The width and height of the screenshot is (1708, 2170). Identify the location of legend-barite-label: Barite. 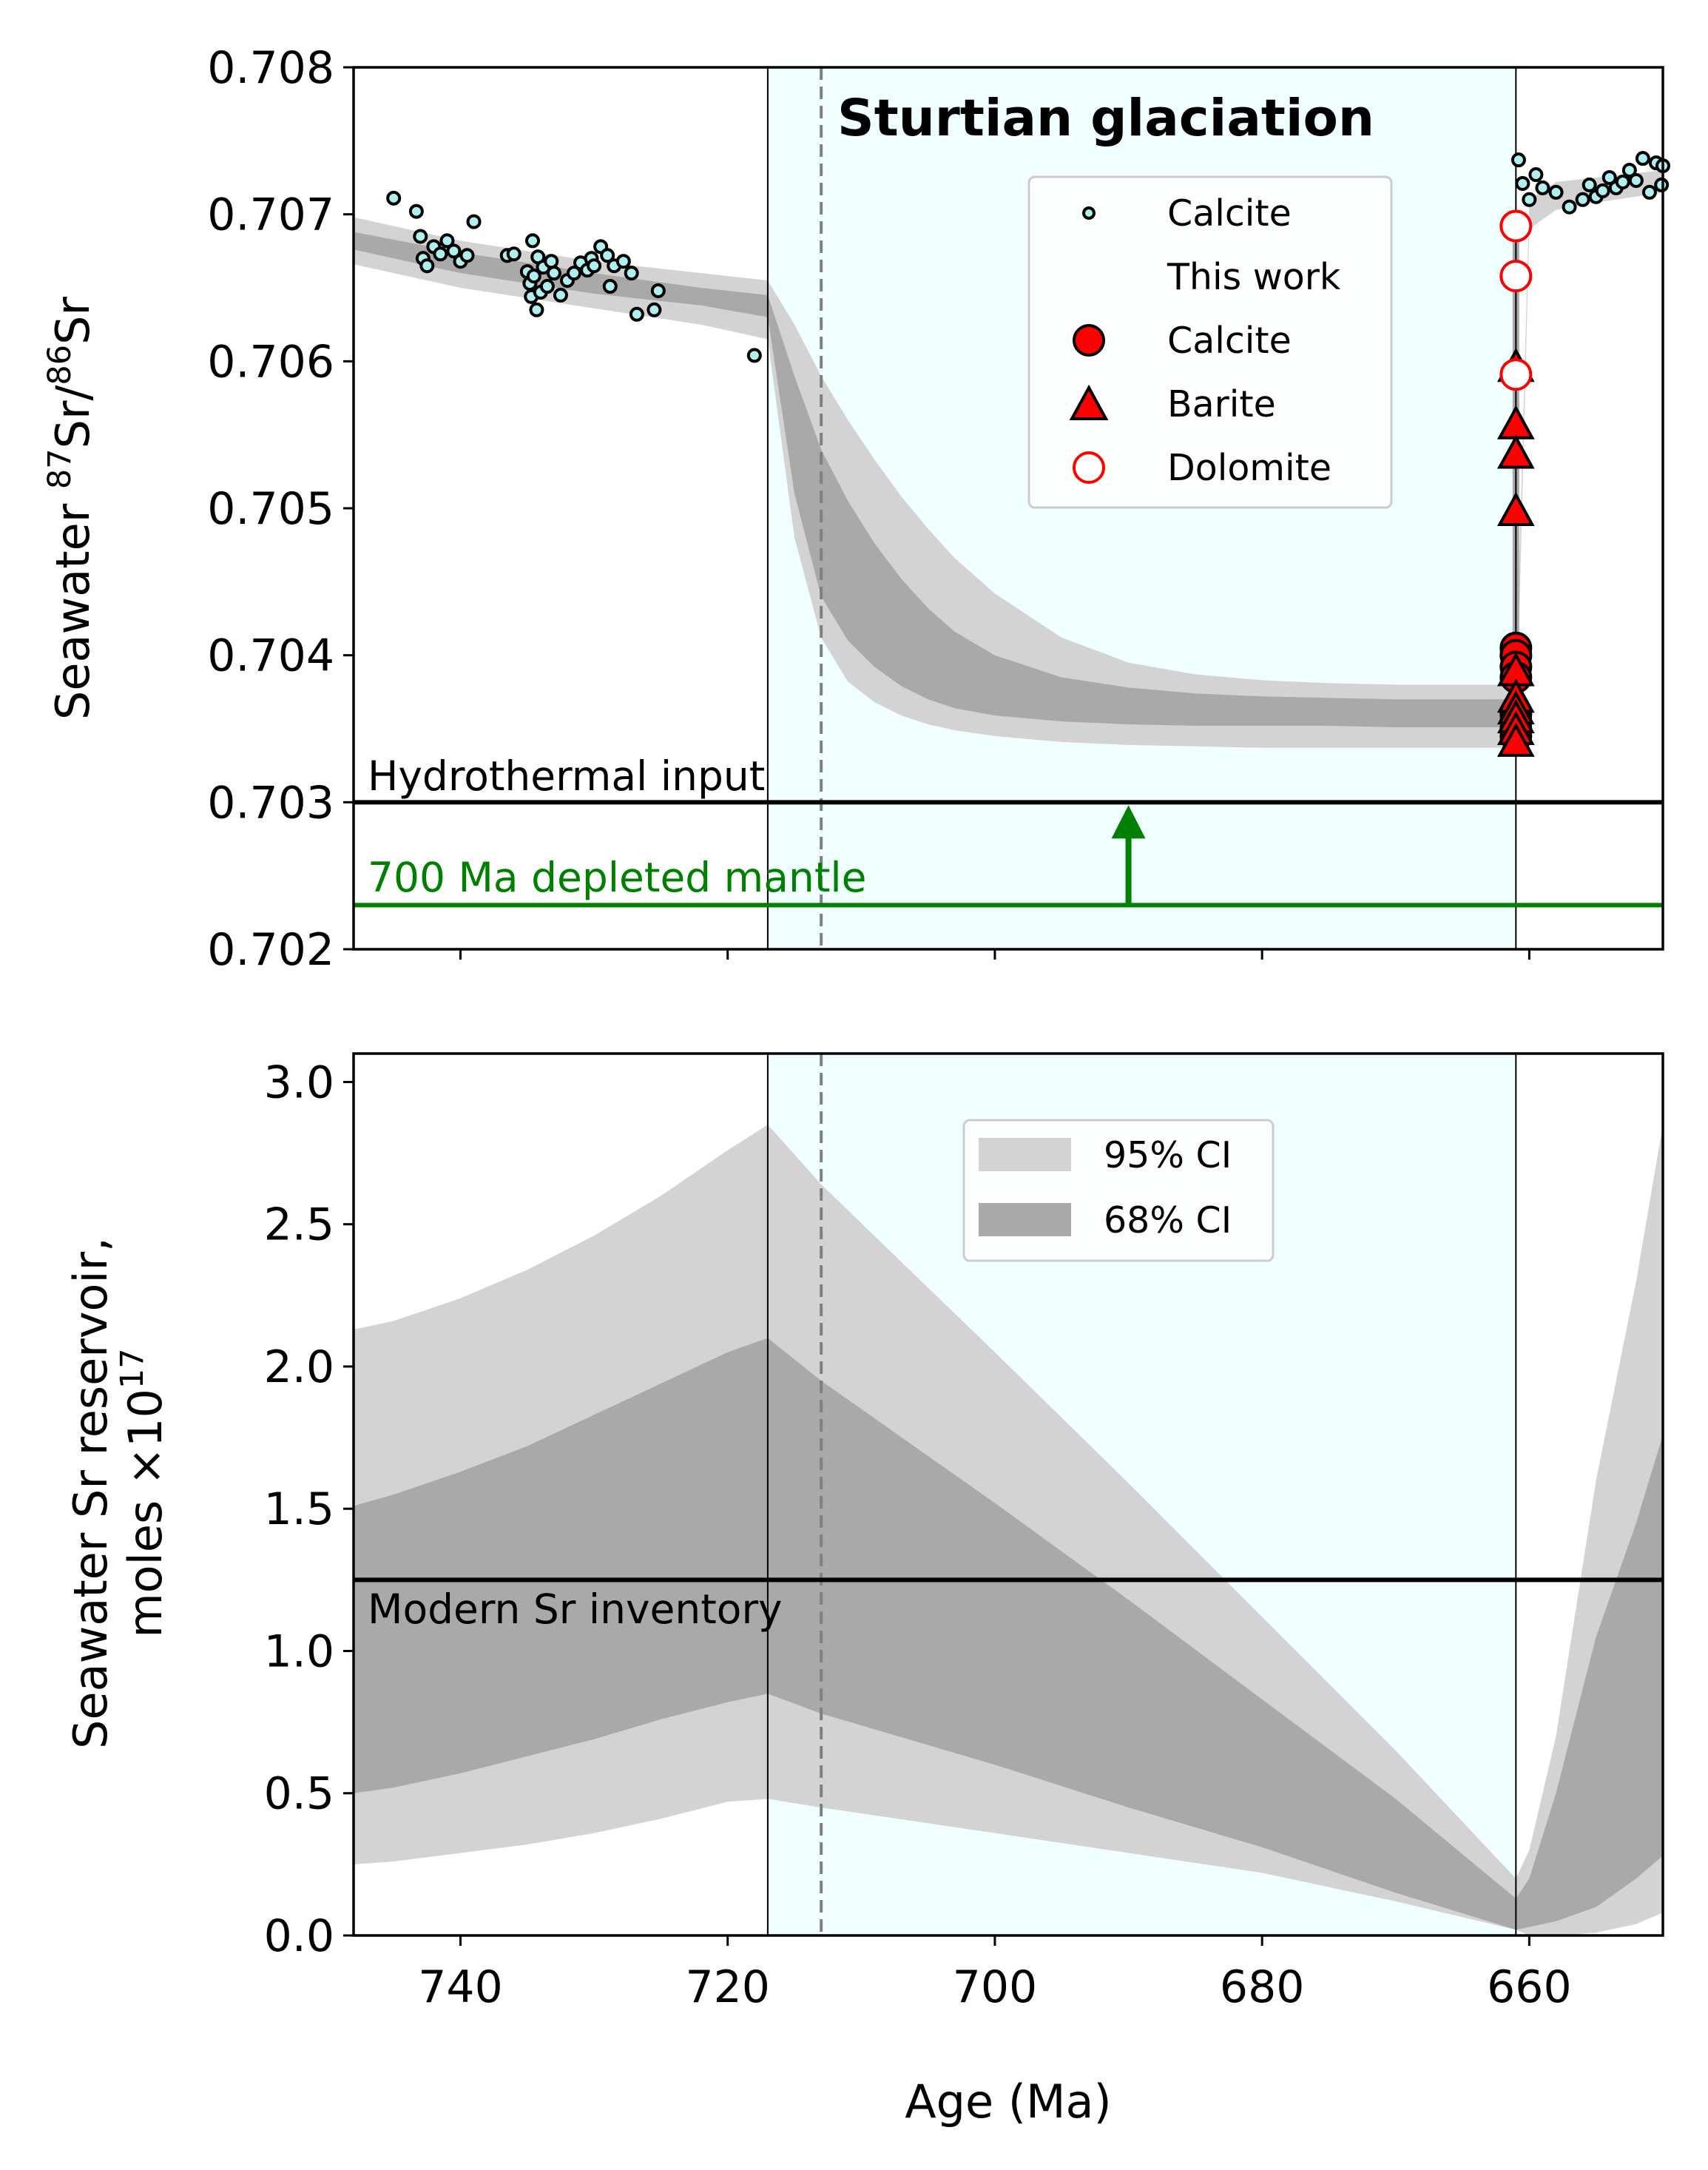
(1221, 404).